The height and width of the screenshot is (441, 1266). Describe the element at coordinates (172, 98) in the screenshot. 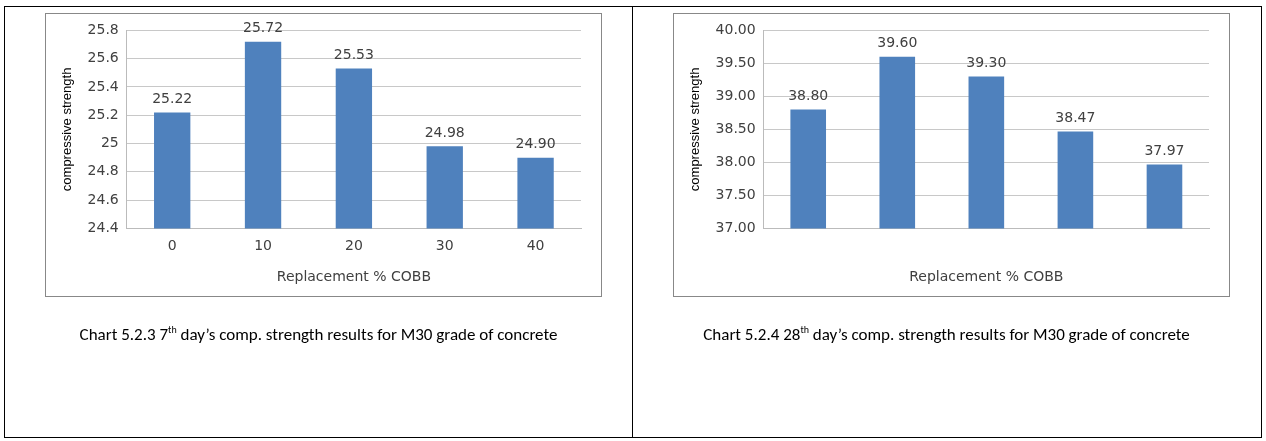

I see `data-label: 25.22` at that location.